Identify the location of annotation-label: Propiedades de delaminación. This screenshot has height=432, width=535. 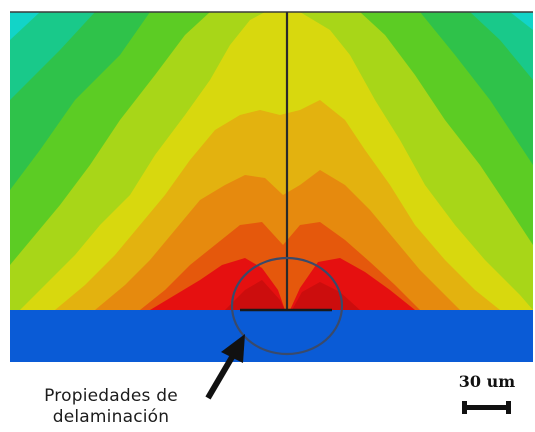
(111, 407).